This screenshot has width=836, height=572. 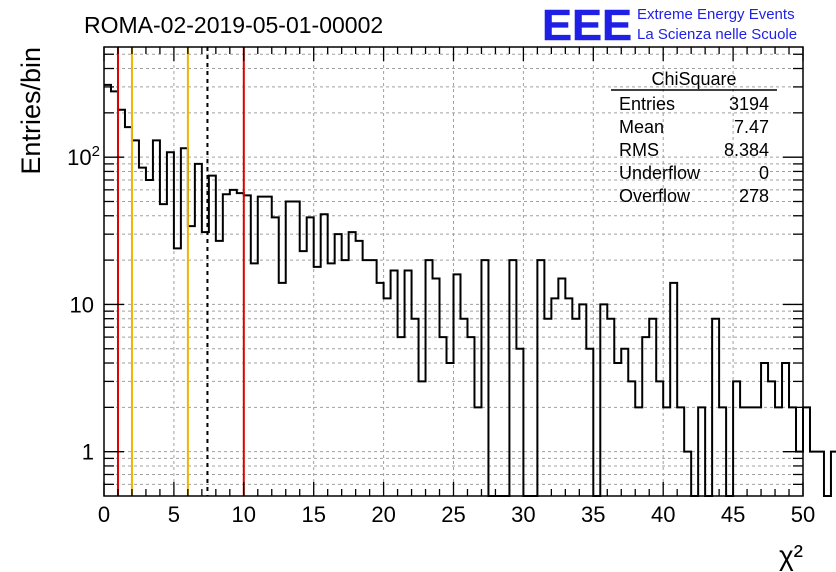 I want to click on x-tick-label: 0, so click(x=104, y=514).